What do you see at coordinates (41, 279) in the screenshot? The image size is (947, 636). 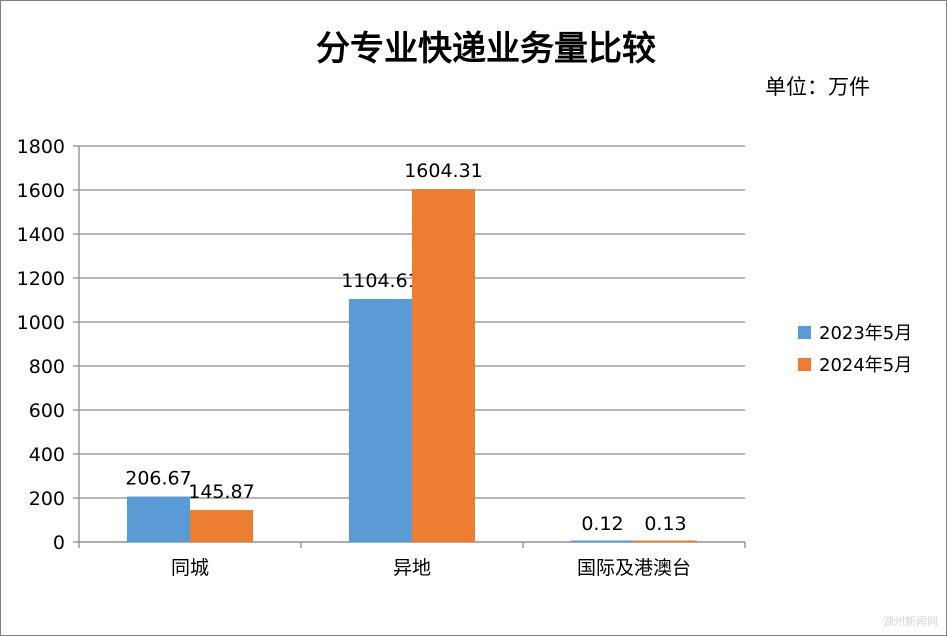 I see `y-tick-label: 1200` at bounding box center [41, 279].